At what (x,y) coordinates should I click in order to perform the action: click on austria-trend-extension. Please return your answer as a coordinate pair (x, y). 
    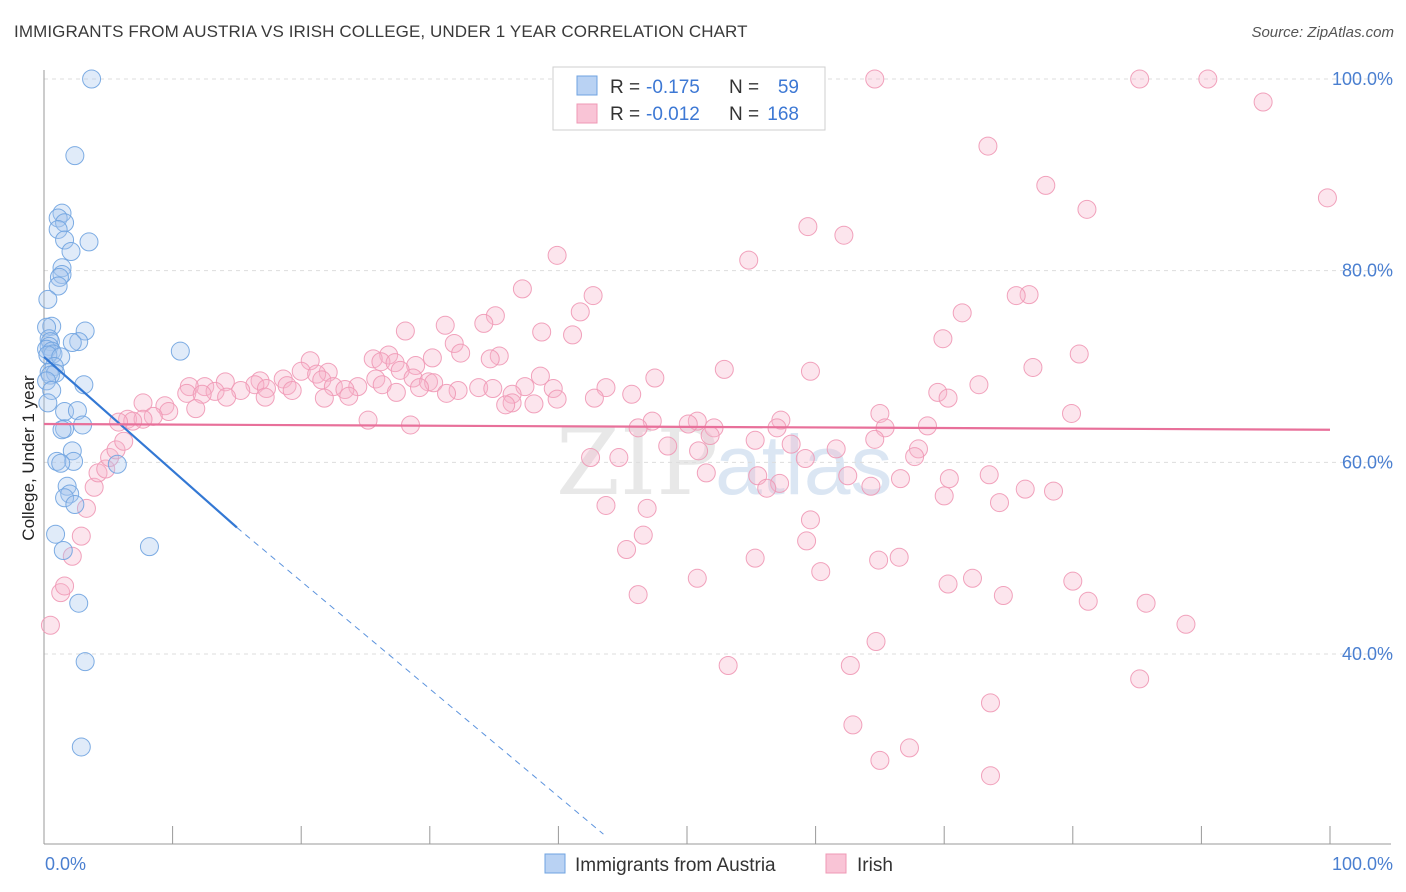
    Looking at the image, I should click on (420, 681).